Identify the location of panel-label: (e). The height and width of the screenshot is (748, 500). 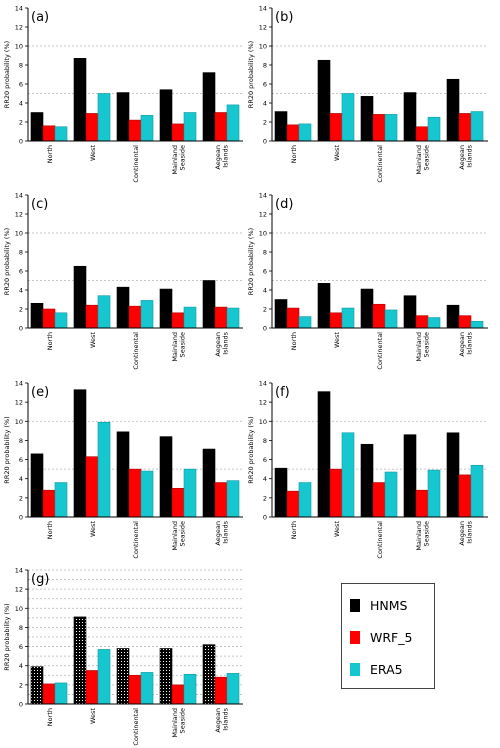
(40, 392).